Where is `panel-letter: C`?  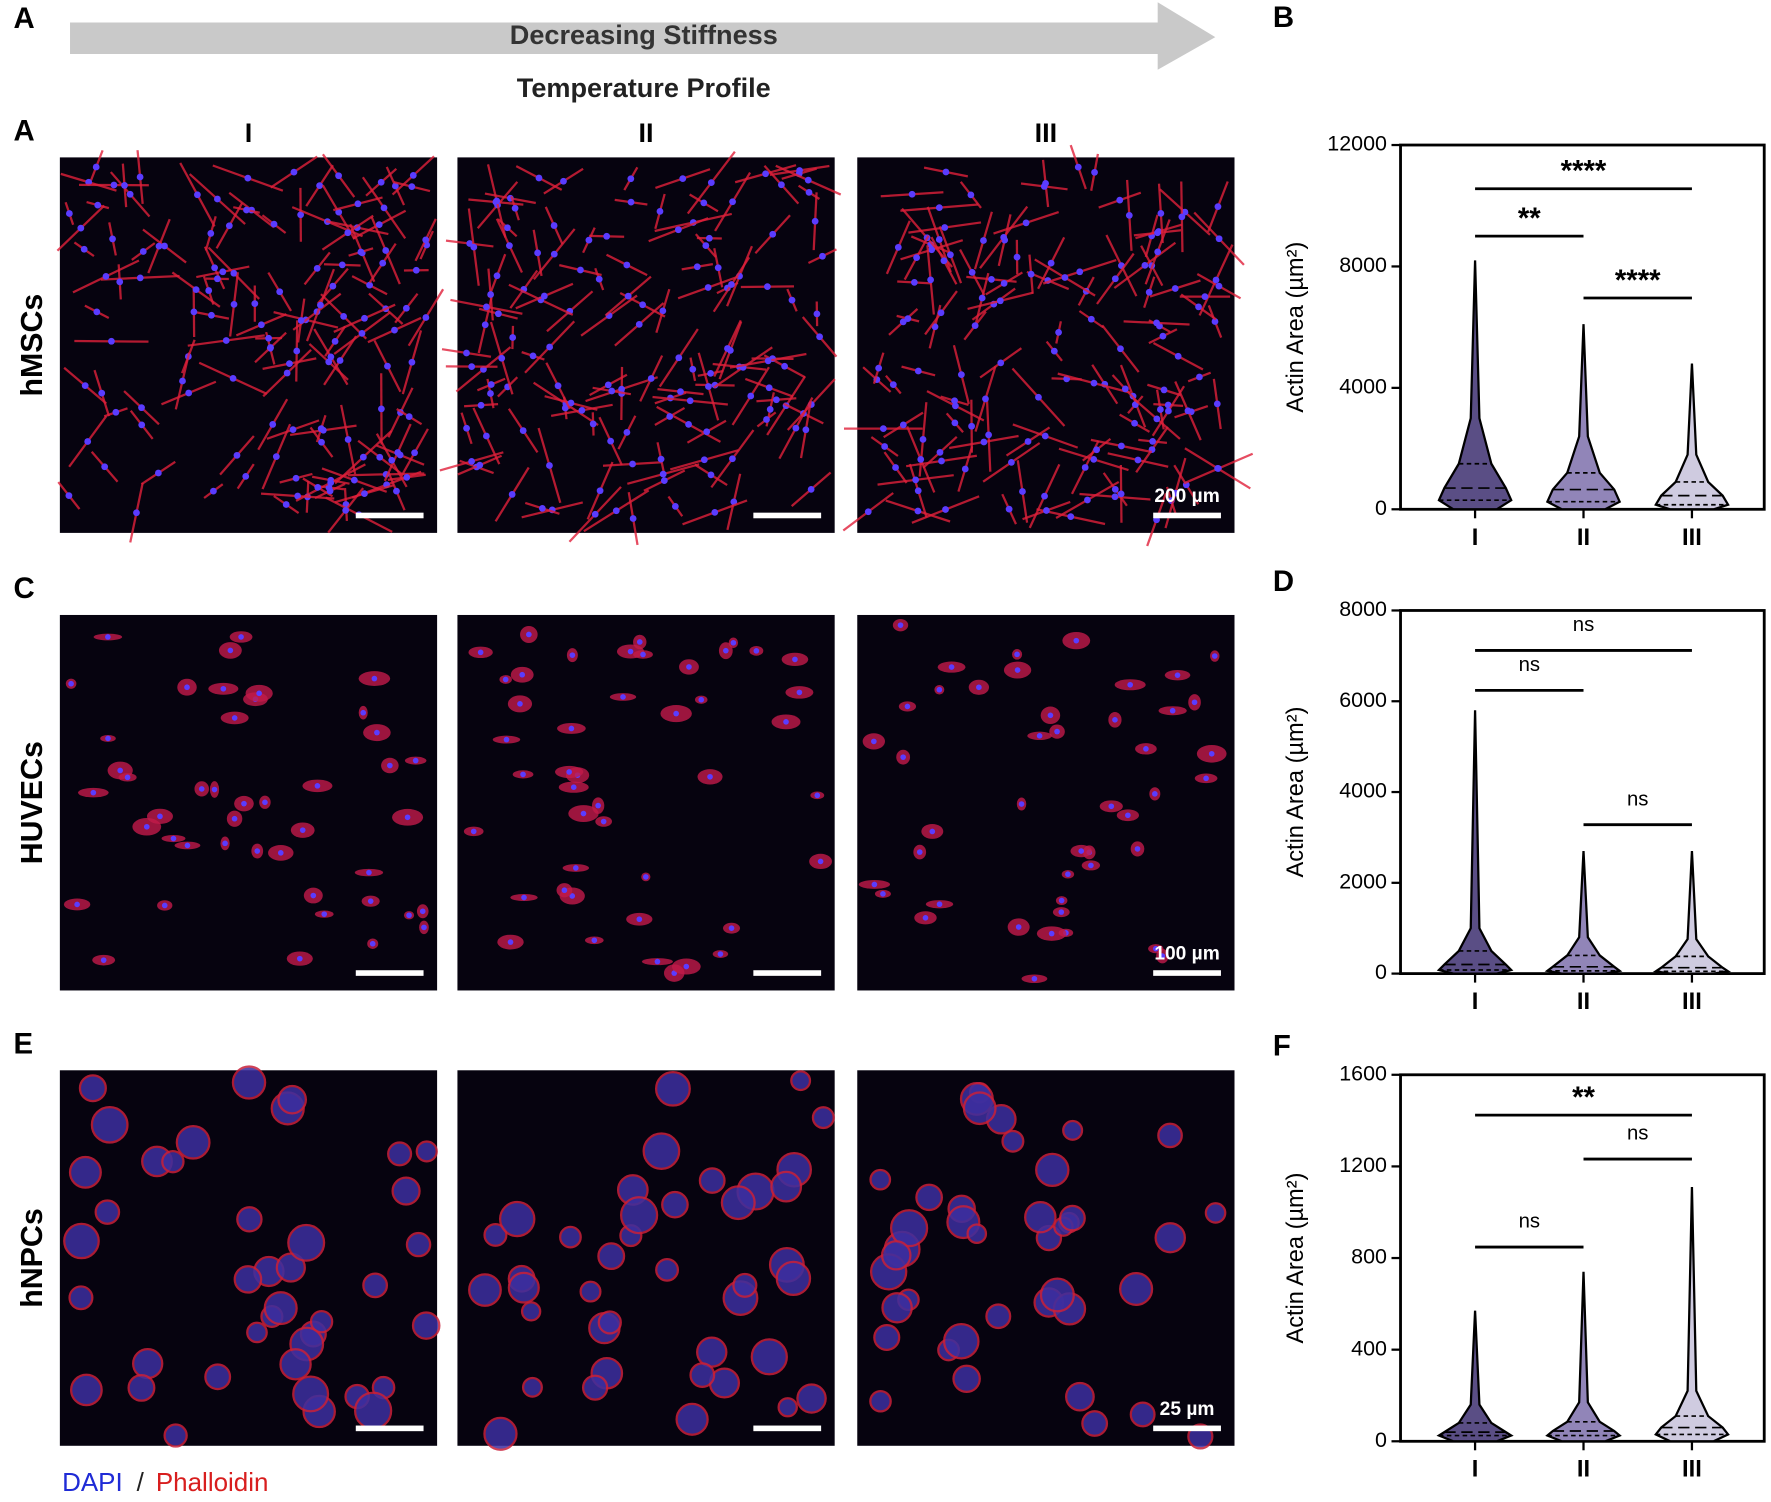
panel-letter: C is located at coordinates (24, 588).